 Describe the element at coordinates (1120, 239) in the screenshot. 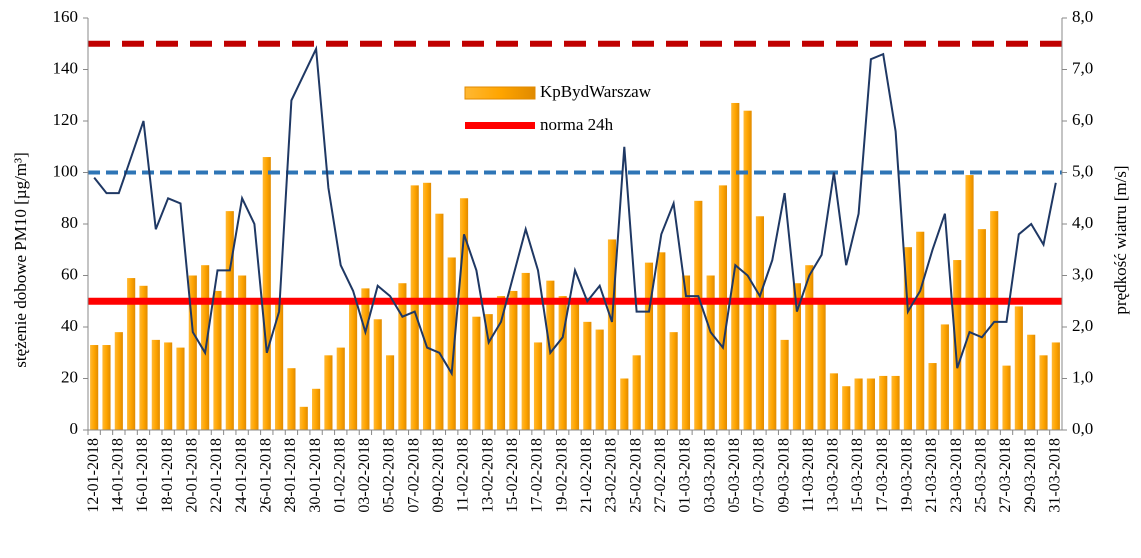

I see `y2-axis-label: prędkość wiatru [m/s]` at that location.